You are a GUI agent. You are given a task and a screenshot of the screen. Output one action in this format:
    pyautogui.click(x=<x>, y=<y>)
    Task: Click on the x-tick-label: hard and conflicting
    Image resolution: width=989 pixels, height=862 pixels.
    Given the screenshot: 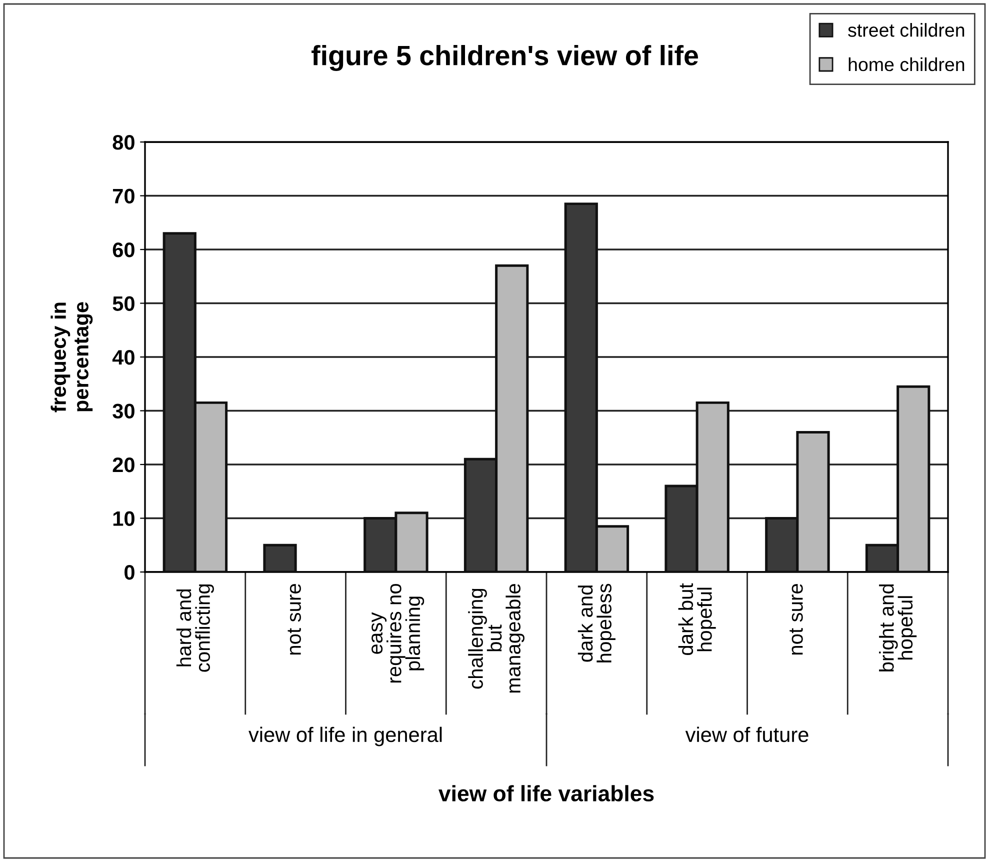 What is the action you would take?
    pyautogui.click(x=195, y=628)
    